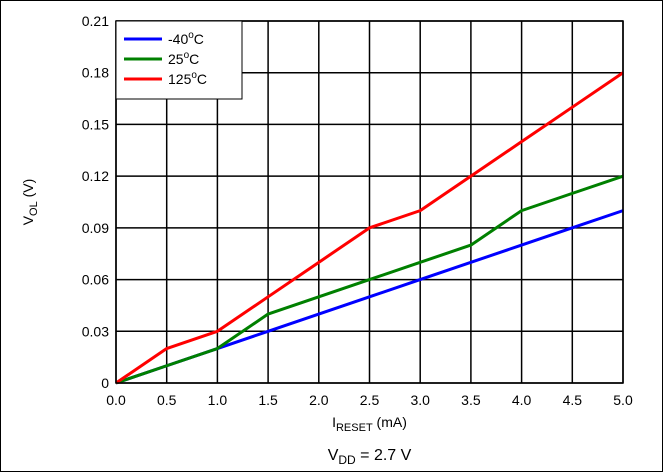  What do you see at coordinates (384, 455) in the screenshot?
I see `caption-rest: = 2.7 V` at bounding box center [384, 455].